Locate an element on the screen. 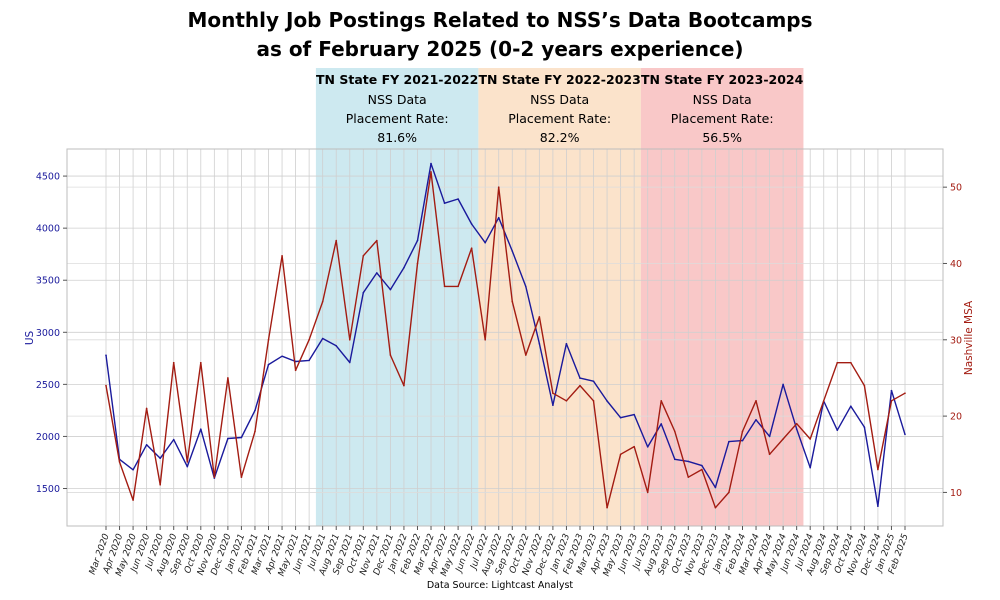 Image resolution: width=1000 pixels, height=600 pixels. y-axis-label-right: Nashville MSA is located at coordinates (969, 337).